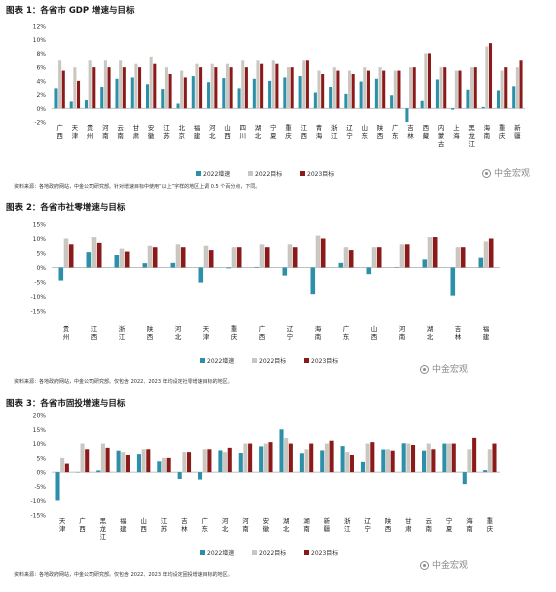 The image size is (556, 592). What do you see at coordinates (41, 458) in the screenshot?
I see `y-tick-label: 5%` at bounding box center [41, 458].